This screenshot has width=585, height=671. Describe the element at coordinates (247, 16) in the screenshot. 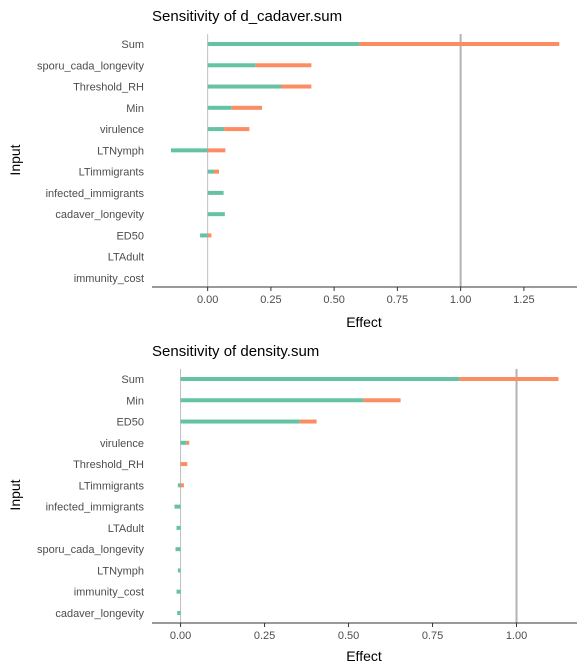

I see `chart-title: Sensitivity of d_cadaver.sum` at that location.